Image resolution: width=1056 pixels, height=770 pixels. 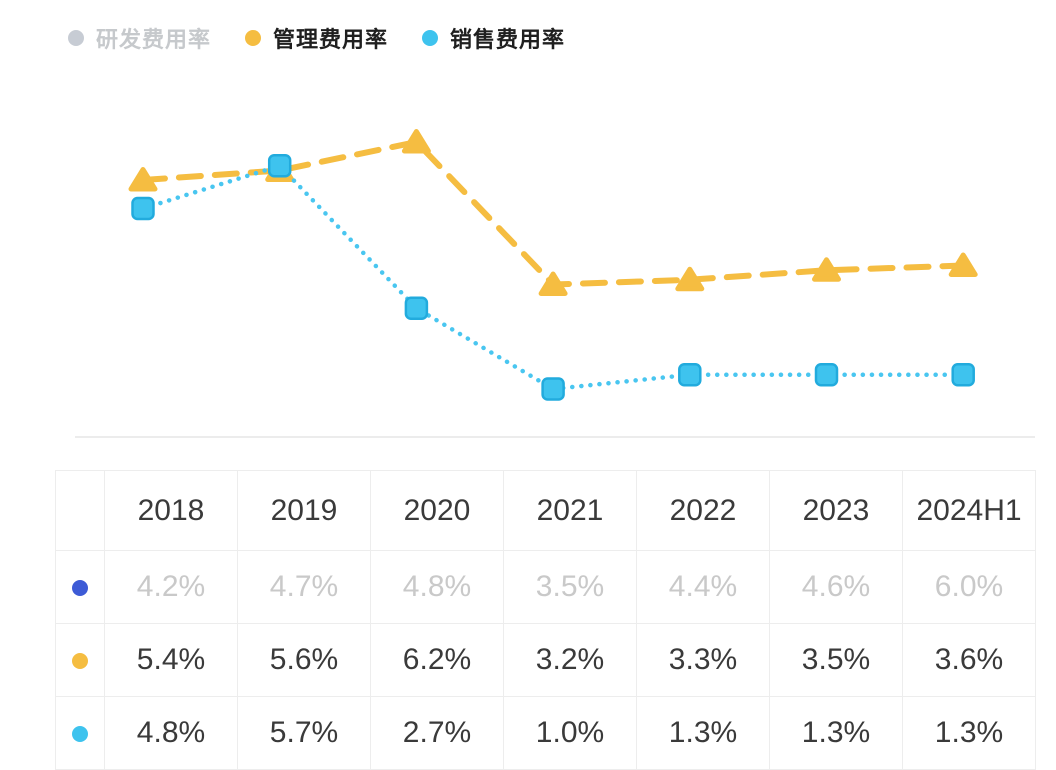 I want to click on data-point-selling-expense-ratio-2024H1, so click(x=963, y=375).